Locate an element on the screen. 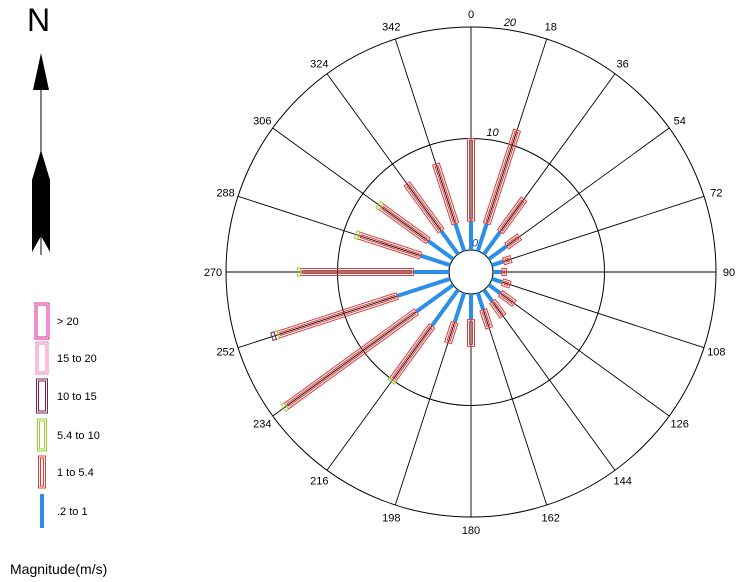 The image size is (742, 582). direction-label: 36 is located at coordinates (623, 64).